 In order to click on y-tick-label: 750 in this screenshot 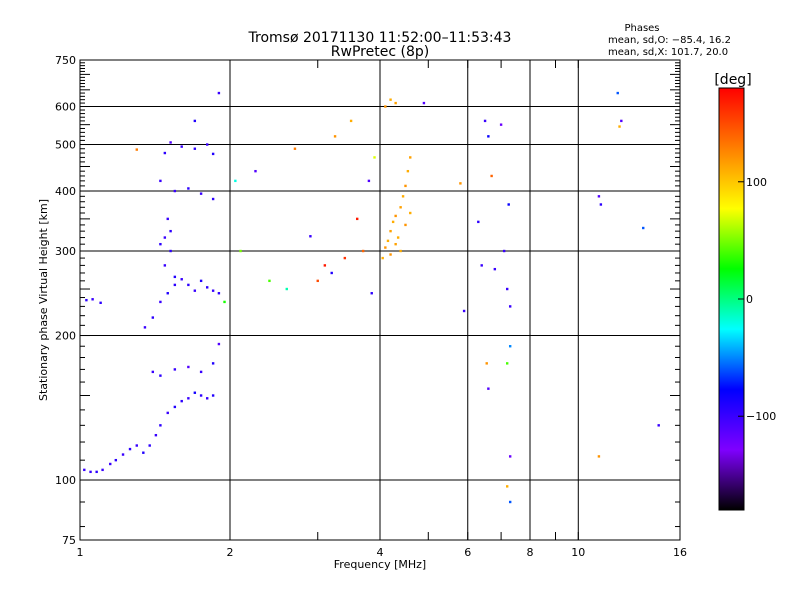, I will do `click(65, 60)`.